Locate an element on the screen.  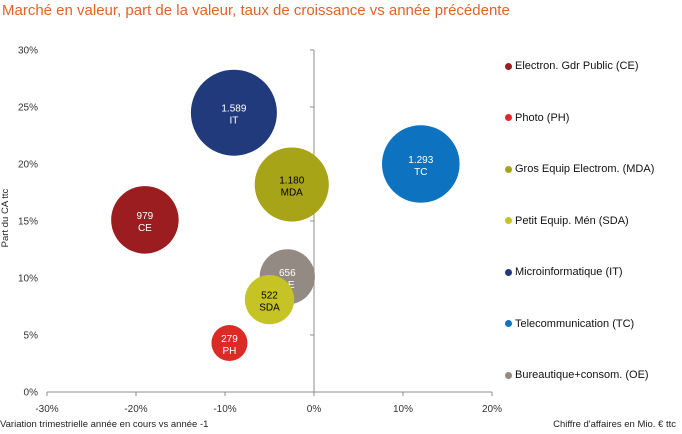
bubble-sda is located at coordinates (269, 300).